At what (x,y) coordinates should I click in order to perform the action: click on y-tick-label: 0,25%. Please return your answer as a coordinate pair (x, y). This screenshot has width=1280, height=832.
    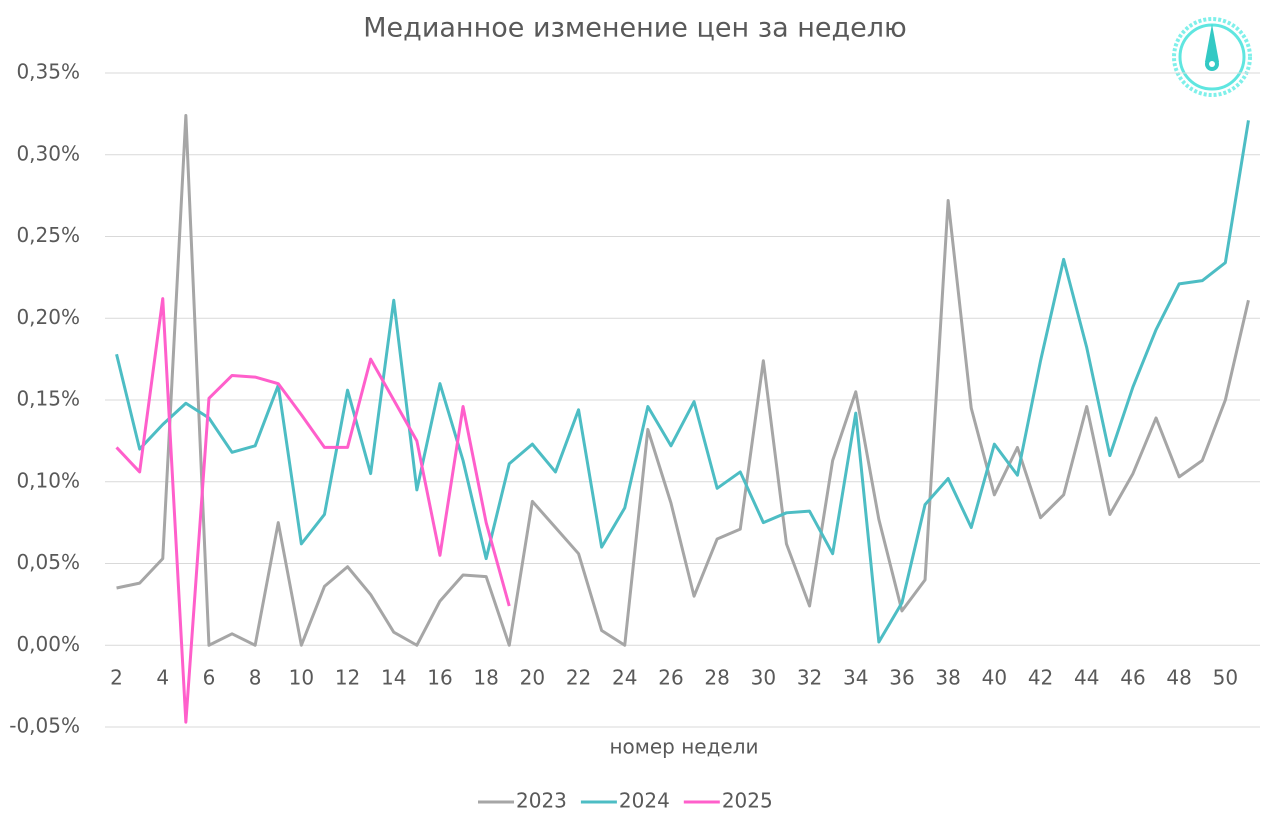
    Looking at the image, I should click on (48, 235).